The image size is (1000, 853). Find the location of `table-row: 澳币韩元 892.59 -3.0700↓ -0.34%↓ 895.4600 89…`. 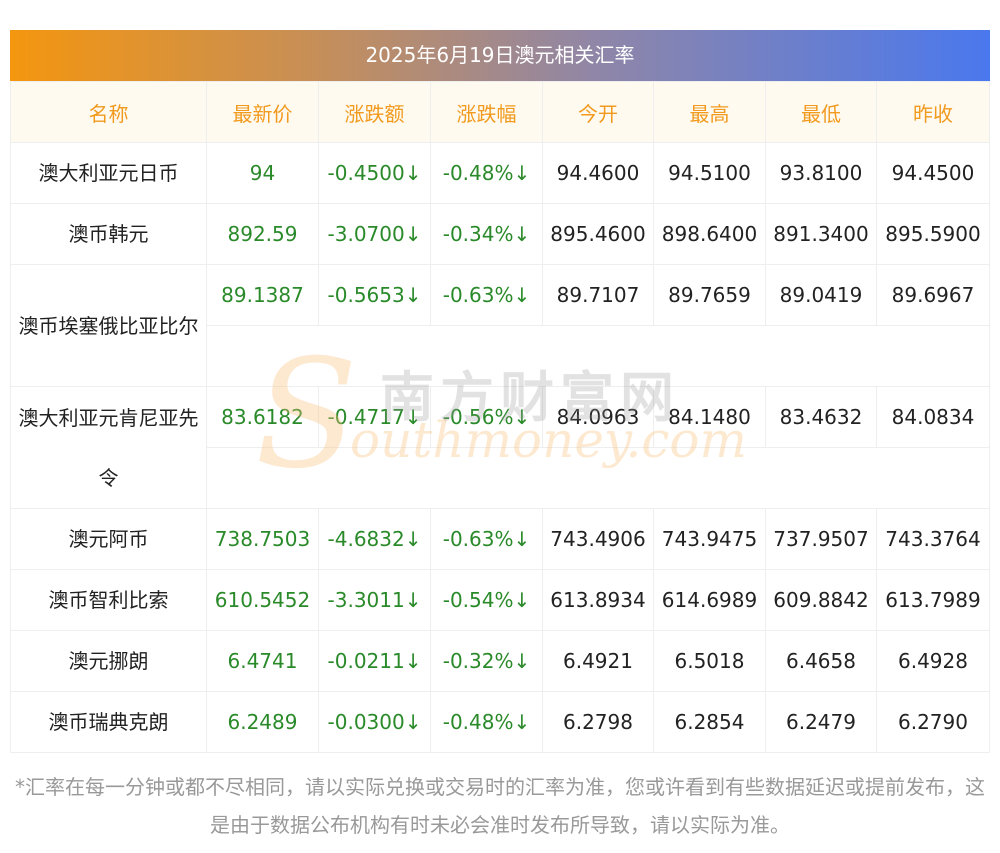

table-row: 澳币韩元 892.59 -3.0700↓ -0.34%↓ 895.4600 89… is located at coordinates (500, 234).